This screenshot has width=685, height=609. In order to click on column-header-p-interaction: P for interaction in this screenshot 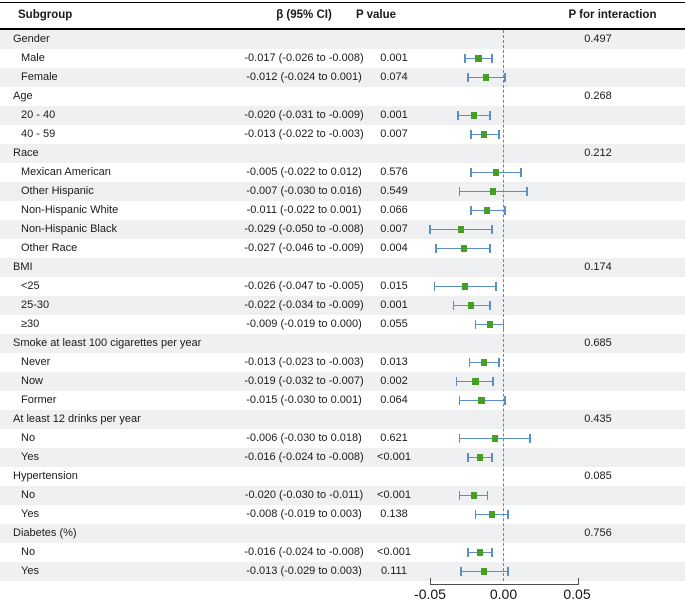, I will do `click(612, 15)`.